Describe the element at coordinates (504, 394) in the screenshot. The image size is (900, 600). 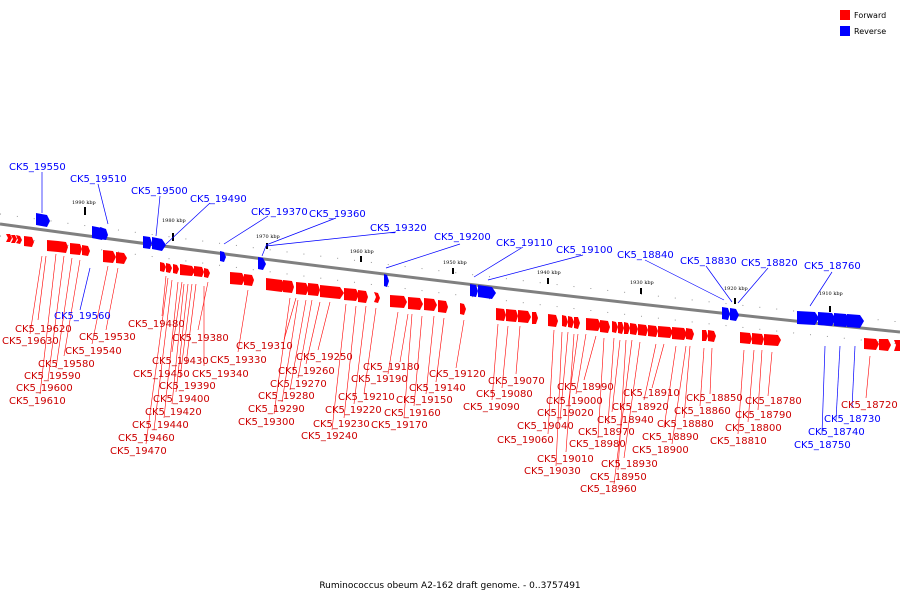
I see `gene-label: CK5_19080` at that location.